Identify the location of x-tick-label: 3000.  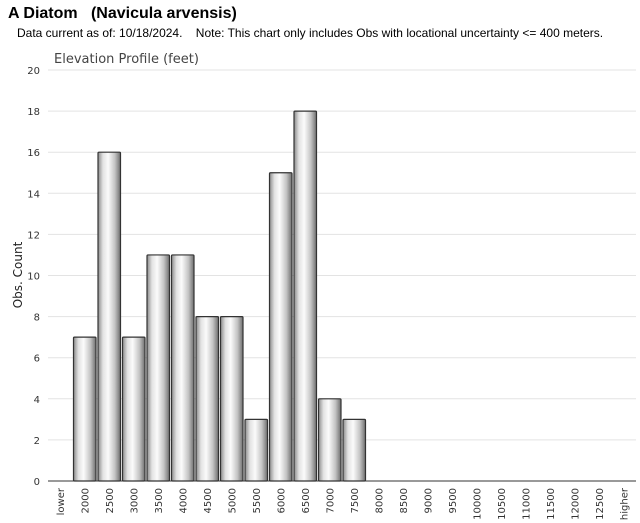
(134, 500).